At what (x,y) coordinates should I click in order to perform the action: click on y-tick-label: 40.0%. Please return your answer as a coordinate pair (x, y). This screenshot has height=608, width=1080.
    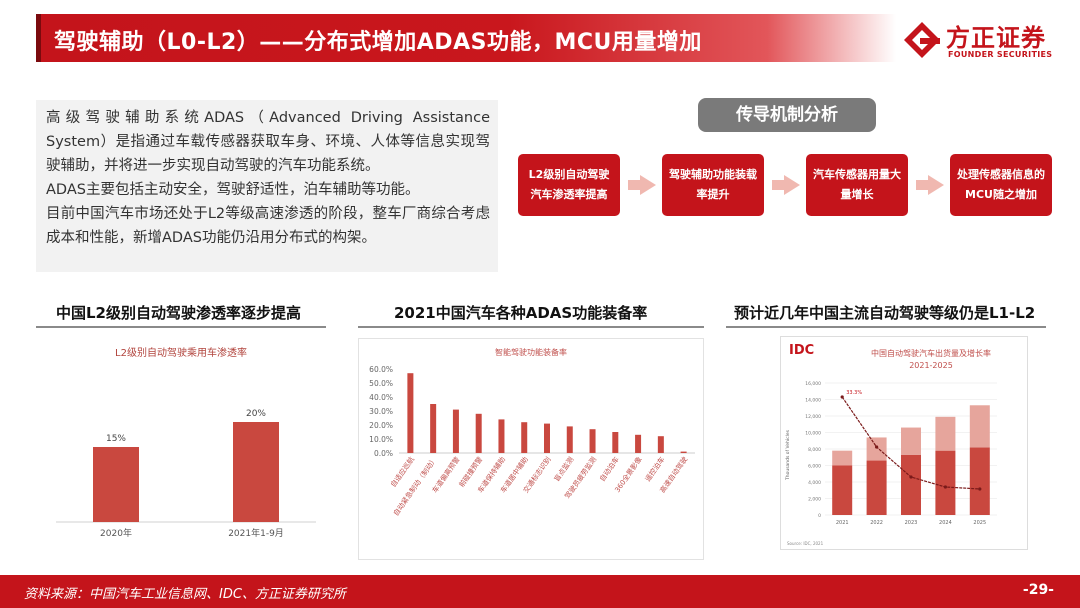
    Looking at the image, I should click on (381, 397).